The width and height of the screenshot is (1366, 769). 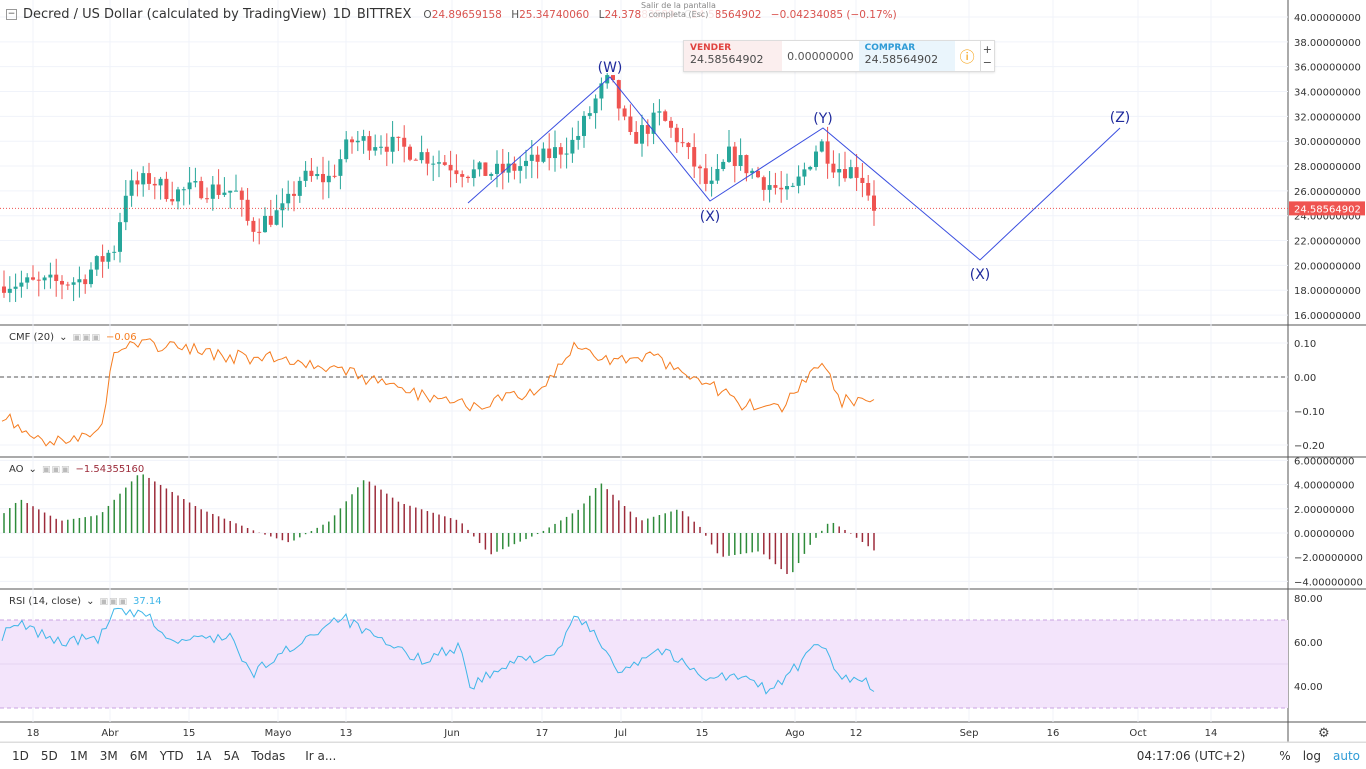 What do you see at coordinates (32, 337) in the screenshot?
I see `cmf-title: CMF (20)` at bounding box center [32, 337].